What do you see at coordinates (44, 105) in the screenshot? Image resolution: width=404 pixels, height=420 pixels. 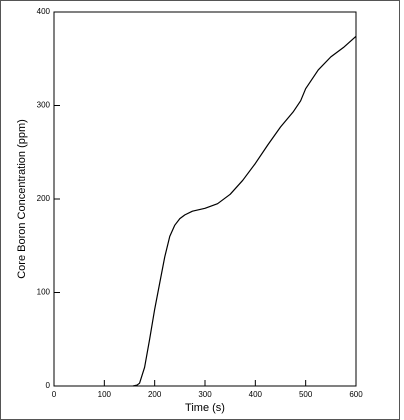 I see `y-tick-label: 300` at bounding box center [44, 105].